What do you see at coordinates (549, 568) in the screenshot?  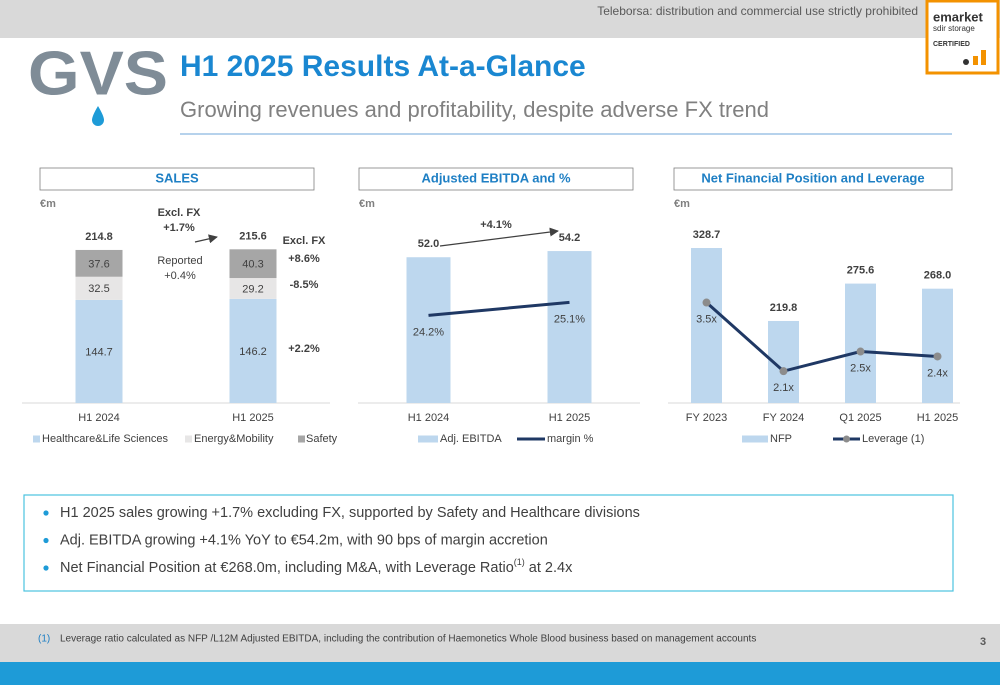 I see `bullet-part: at 2.4x` at bounding box center [549, 568].